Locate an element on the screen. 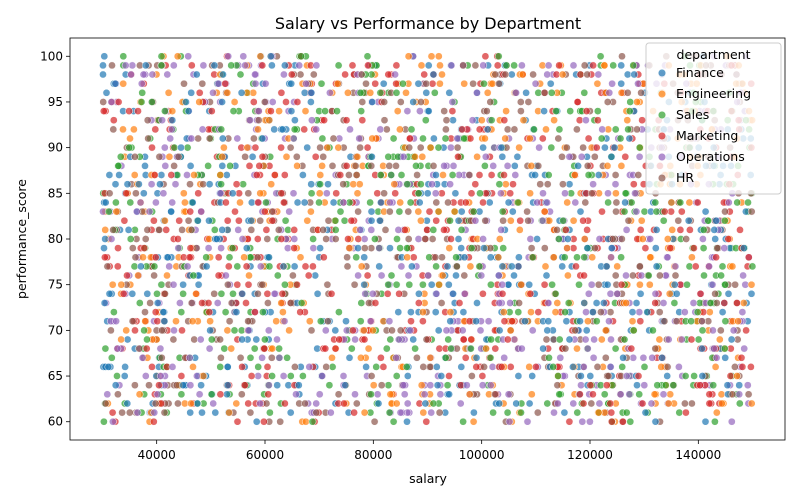  y-tick-label: 75 is located at coordinates (55, 285).